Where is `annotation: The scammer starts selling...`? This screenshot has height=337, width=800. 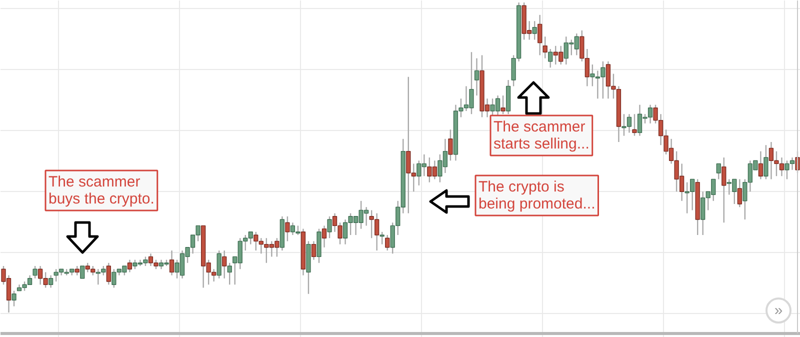 annotation: The scammer starts selling... is located at coordinates (542, 135).